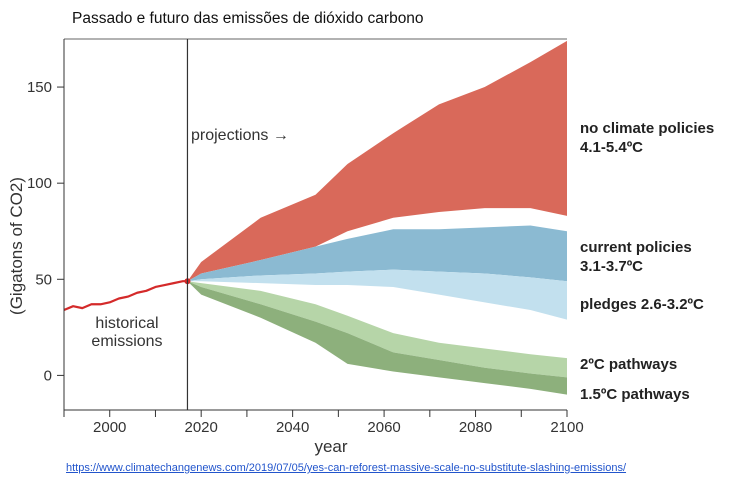  What do you see at coordinates (48, 375) in the screenshot?
I see `y-tick-label-0: 0` at bounding box center [48, 375].